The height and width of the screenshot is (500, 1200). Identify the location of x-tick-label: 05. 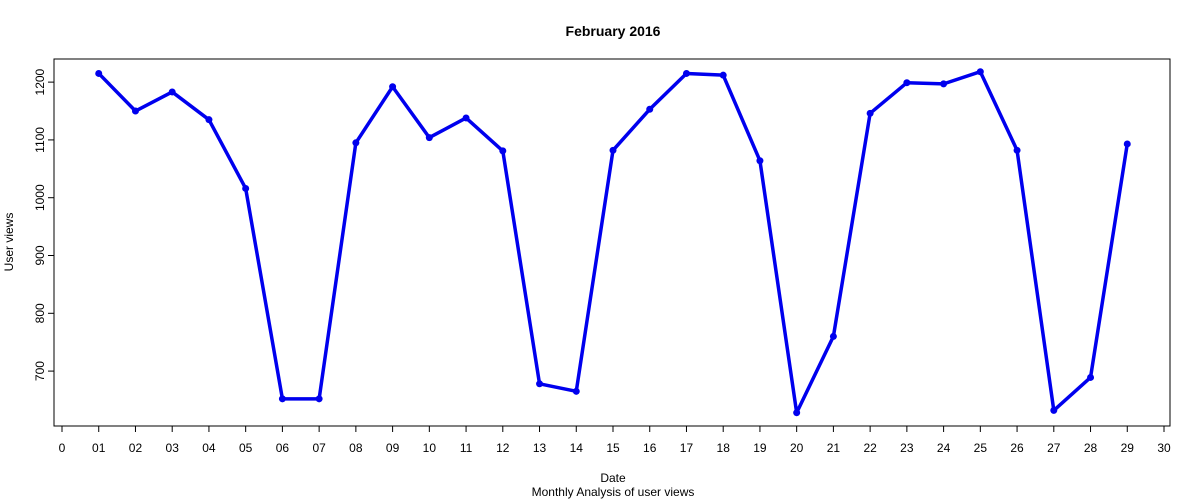
(246, 448).